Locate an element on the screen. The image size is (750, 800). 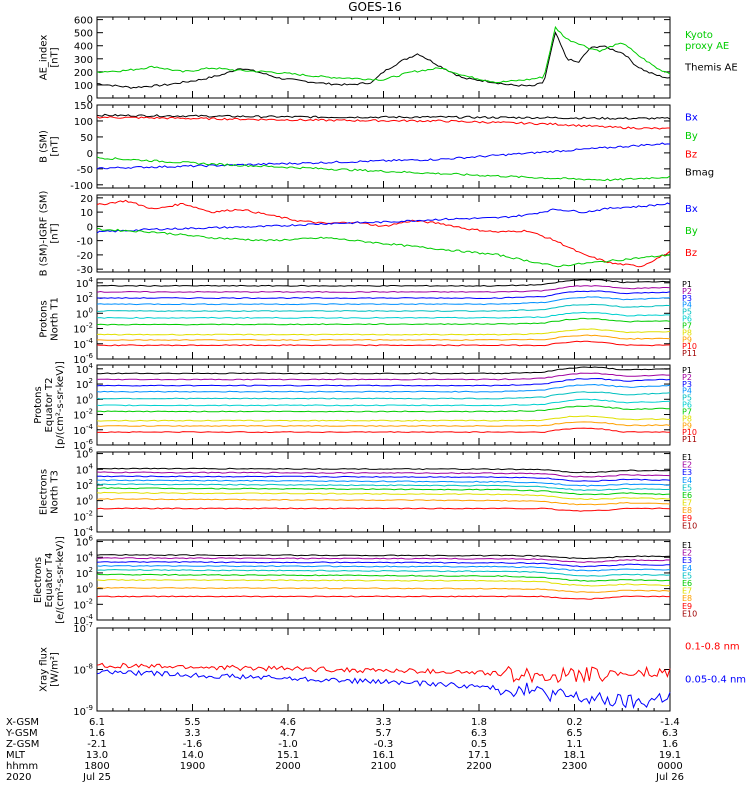
ytick-label-5-5: 106 is located at coordinates (85, 454).